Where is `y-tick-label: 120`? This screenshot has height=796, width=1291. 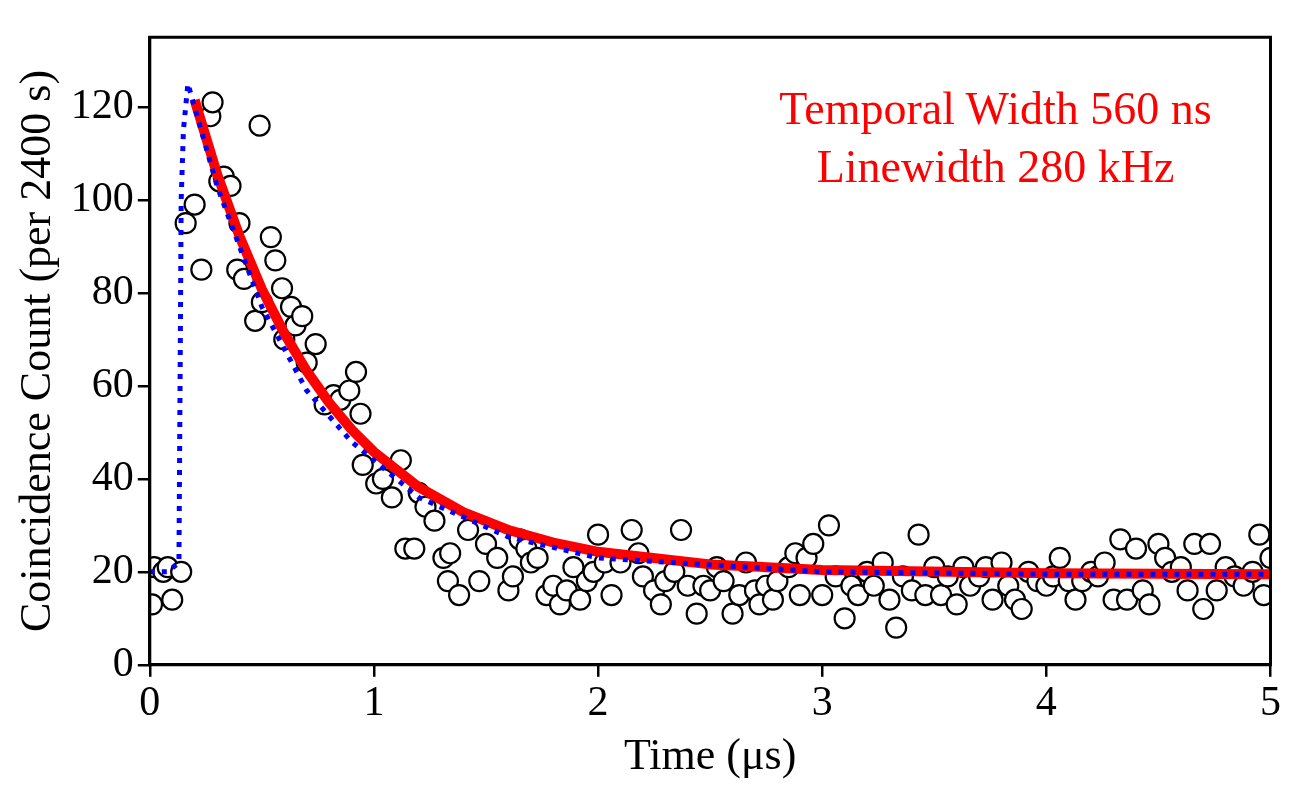 y-tick-label: 120 is located at coordinates (102, 103).